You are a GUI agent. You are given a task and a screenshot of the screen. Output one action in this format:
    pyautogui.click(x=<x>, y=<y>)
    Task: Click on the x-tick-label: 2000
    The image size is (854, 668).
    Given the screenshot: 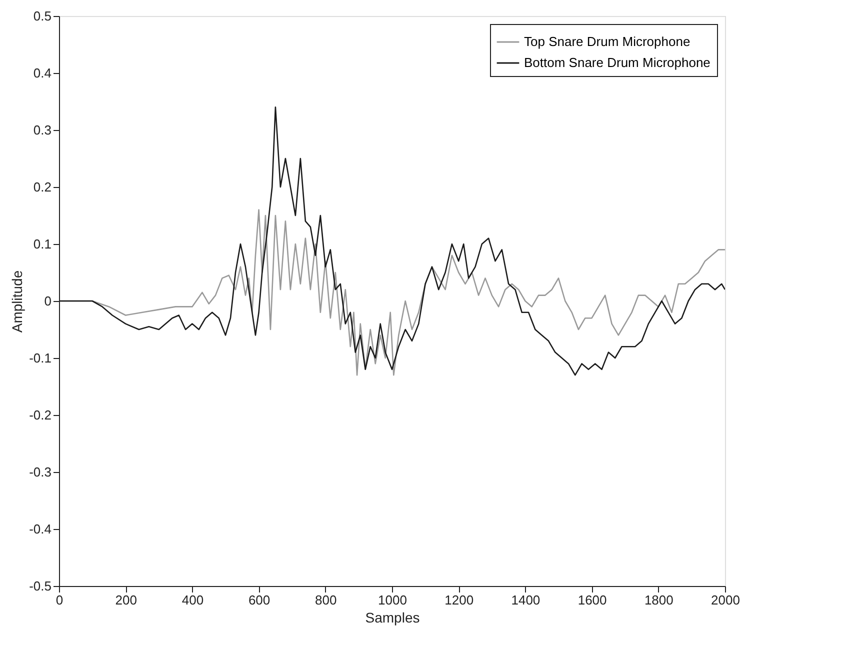 What is the action you would take?
    pyautogui.click(x=725, y=600)
    